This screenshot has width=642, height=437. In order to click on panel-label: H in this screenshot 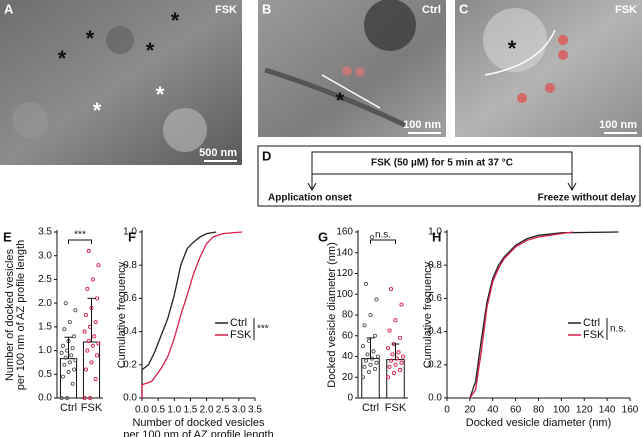, I will do `click(436, 236)`.